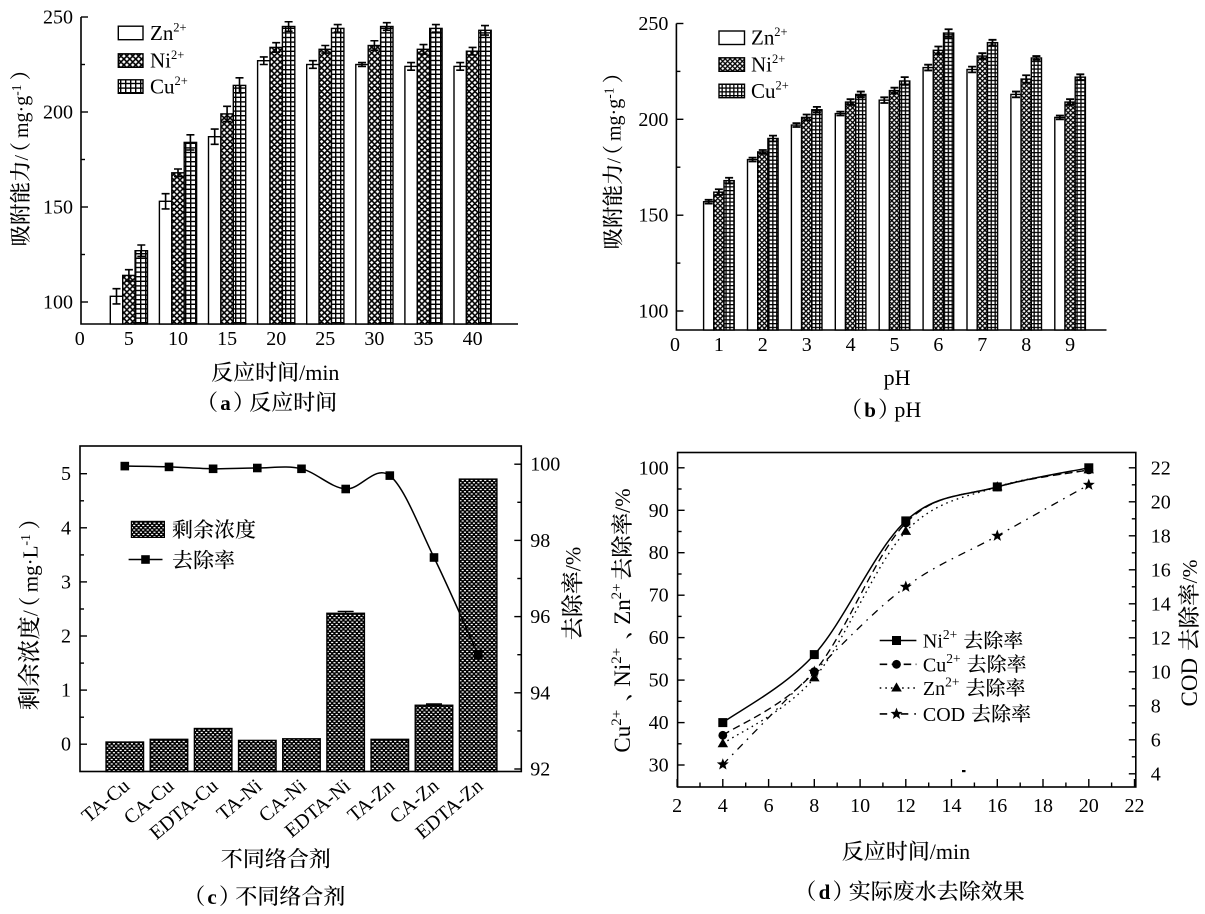 This screenshot has height=914, width=1205. I want to click on svg-text: mg·L, so click(31, 569).